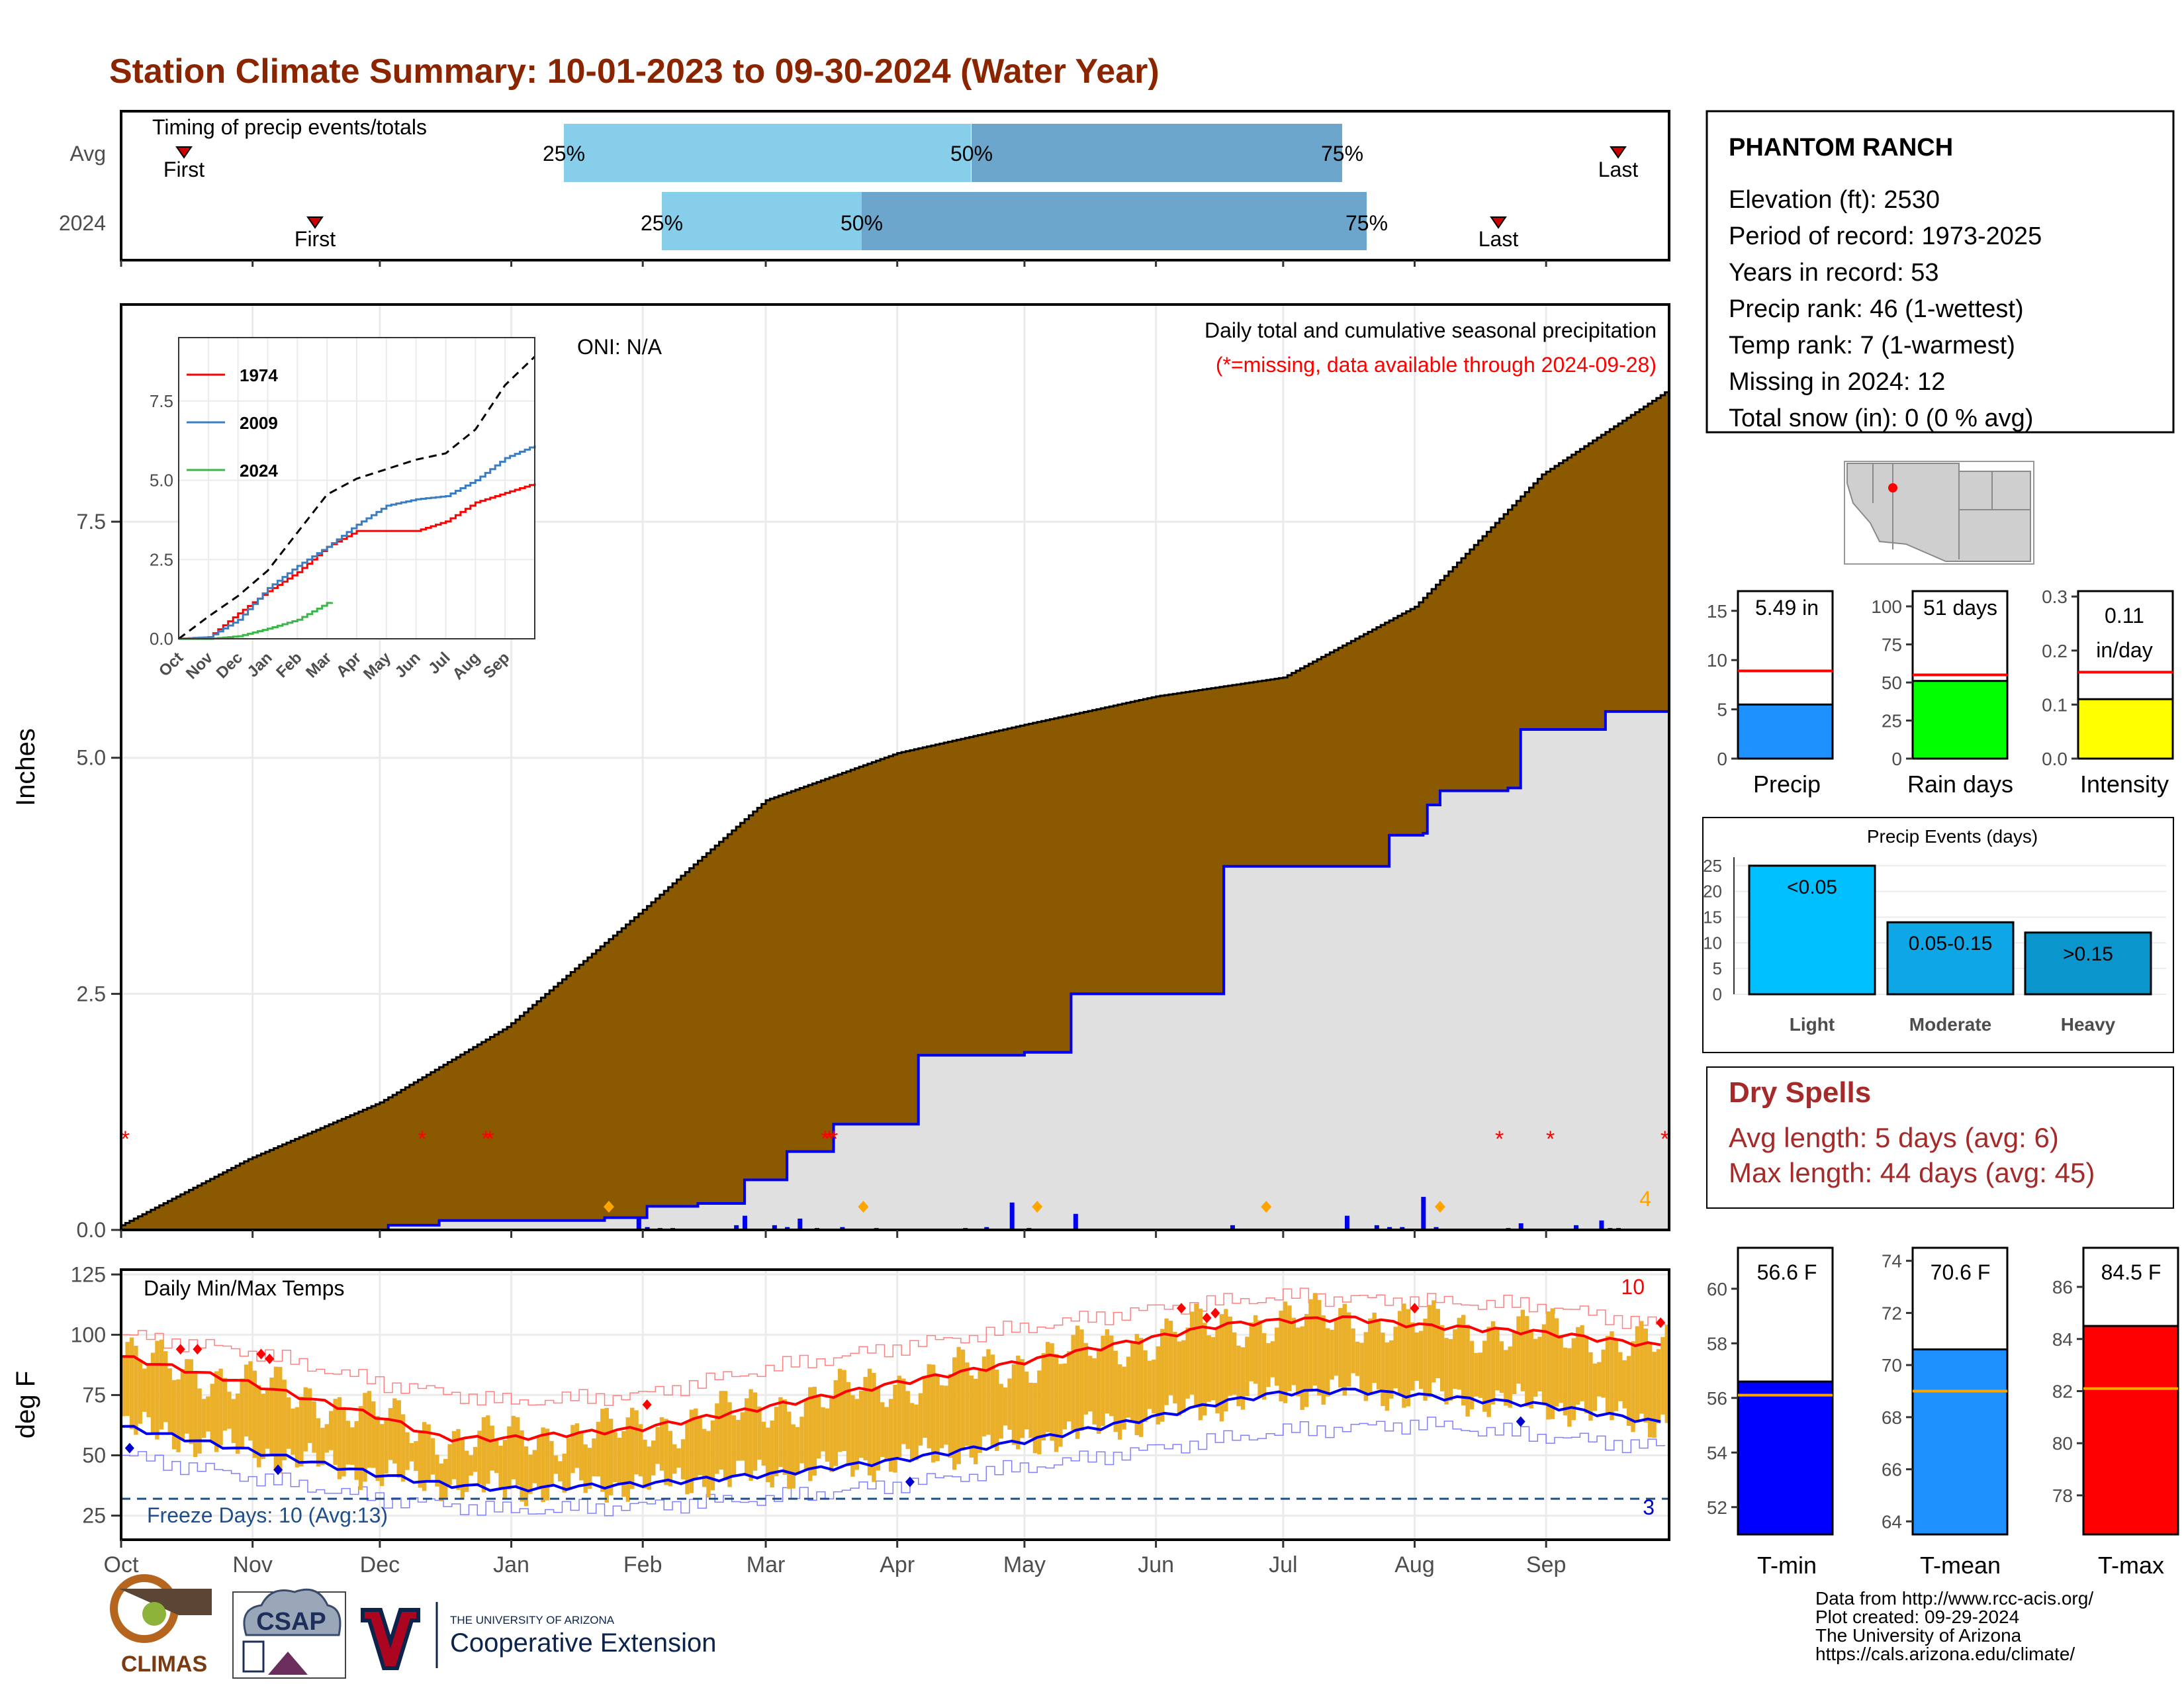  Describe the element at coordinates (1886, 606) in the screenshot. I see `summary-ytick: 100` at that location.